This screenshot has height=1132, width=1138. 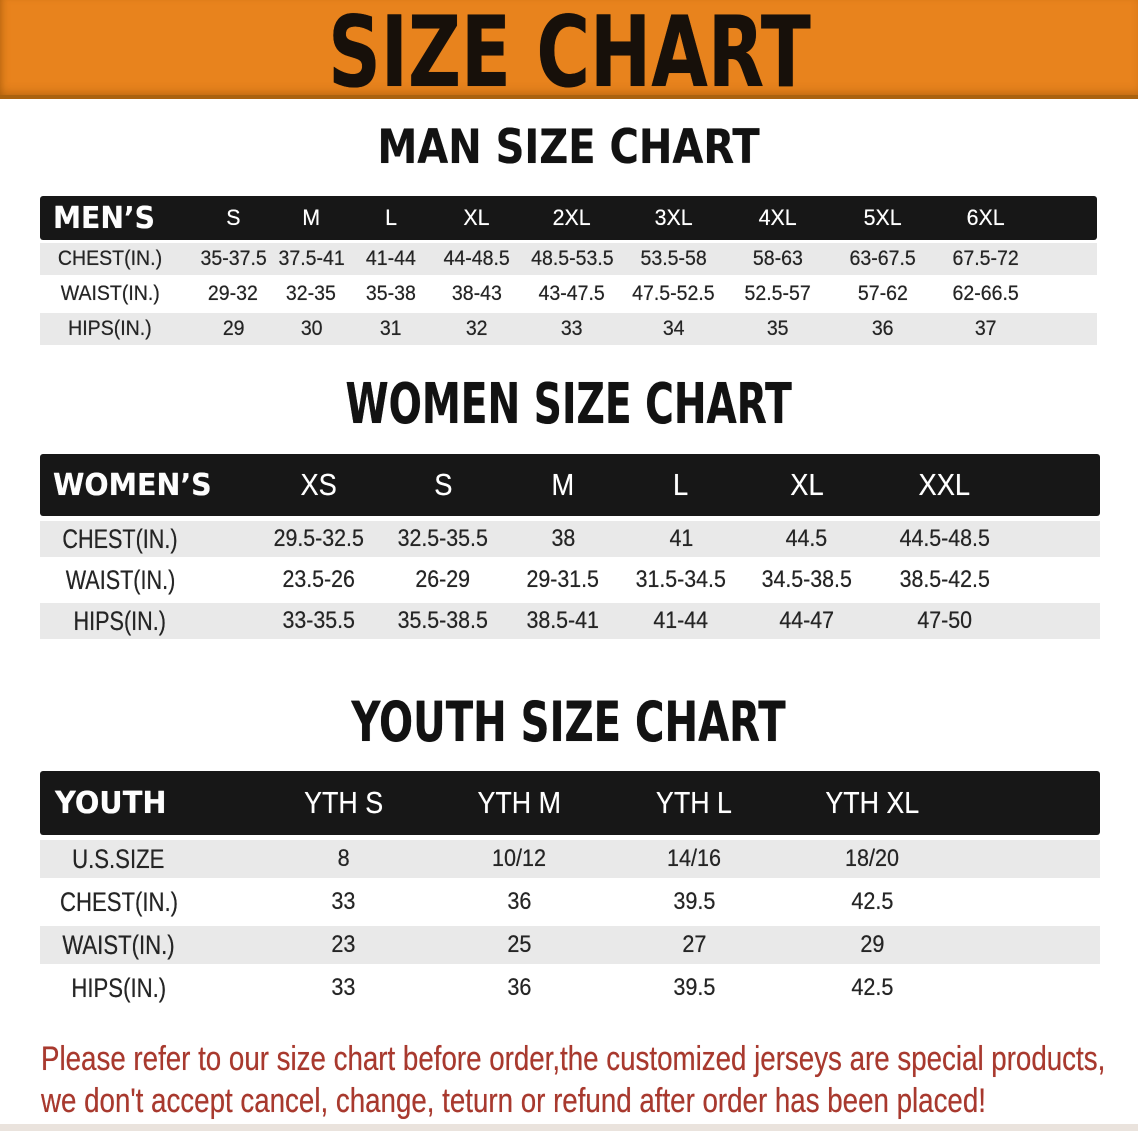 I want to click on size-value-cell: 27, so click(x=694, y=945).